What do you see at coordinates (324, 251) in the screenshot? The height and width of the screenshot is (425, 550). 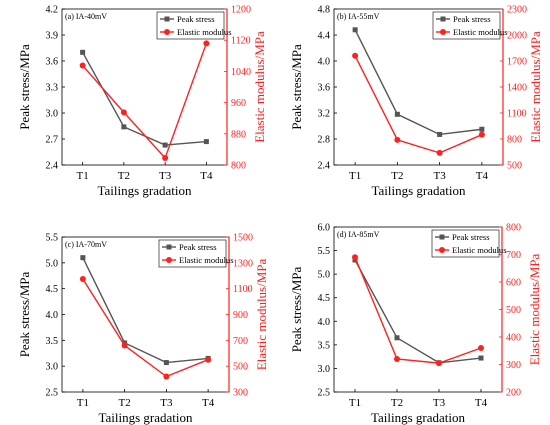 I see `left-tick-label: 5.5` at bounding box center [324, 251].